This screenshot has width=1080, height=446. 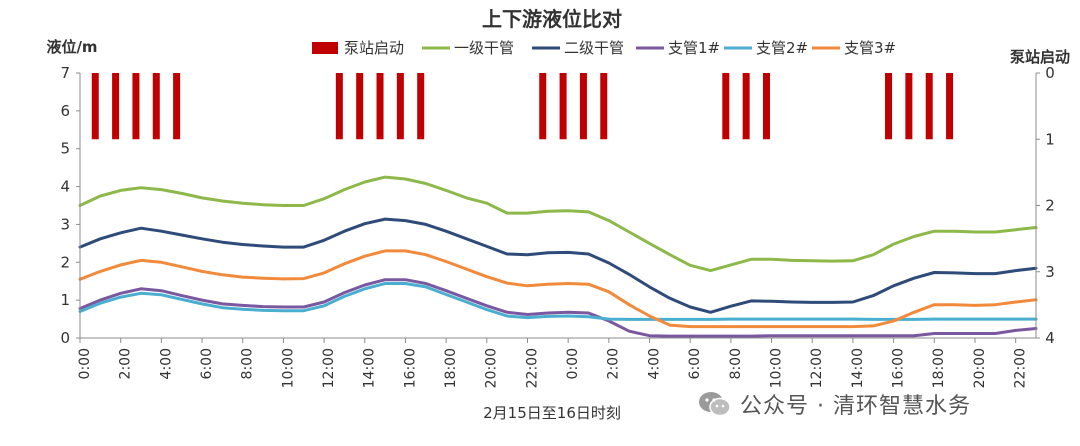 I want to click on y-tick-label: 1, so click(x=65, y=300).